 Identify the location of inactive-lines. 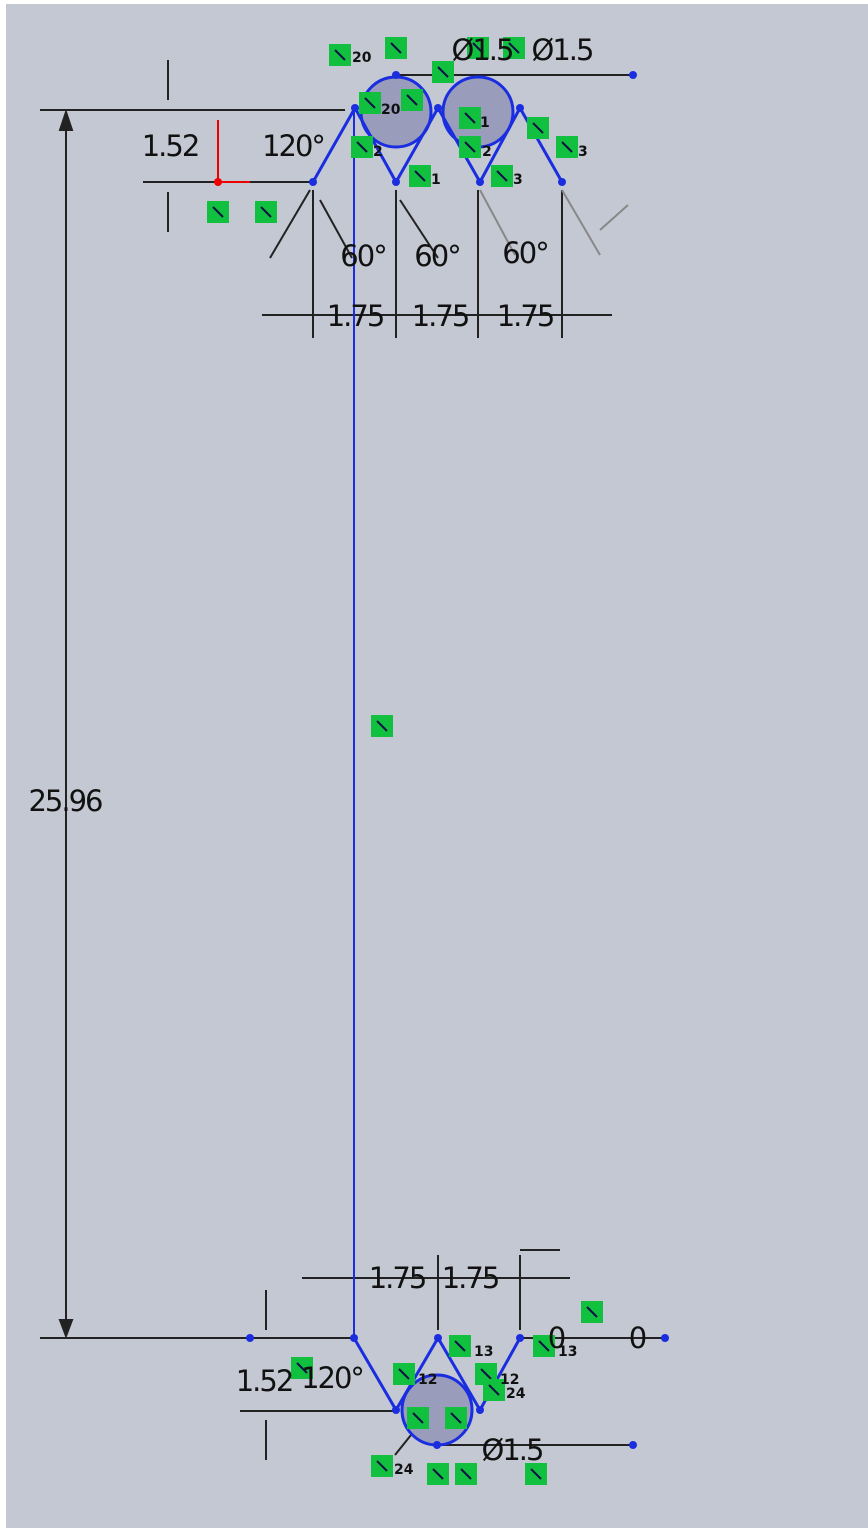
(554, 222).